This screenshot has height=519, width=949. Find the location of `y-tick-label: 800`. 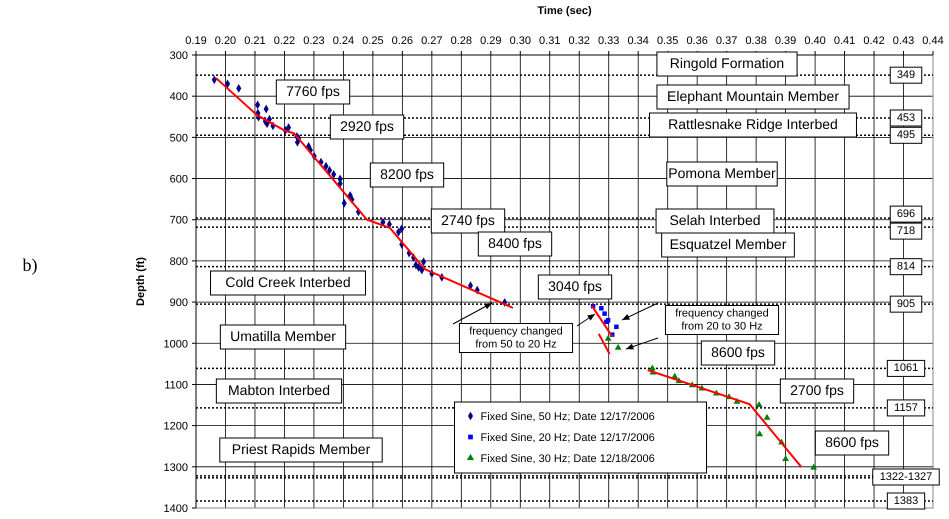

y-tick-label: 800 is located at coordinates (179, 262).